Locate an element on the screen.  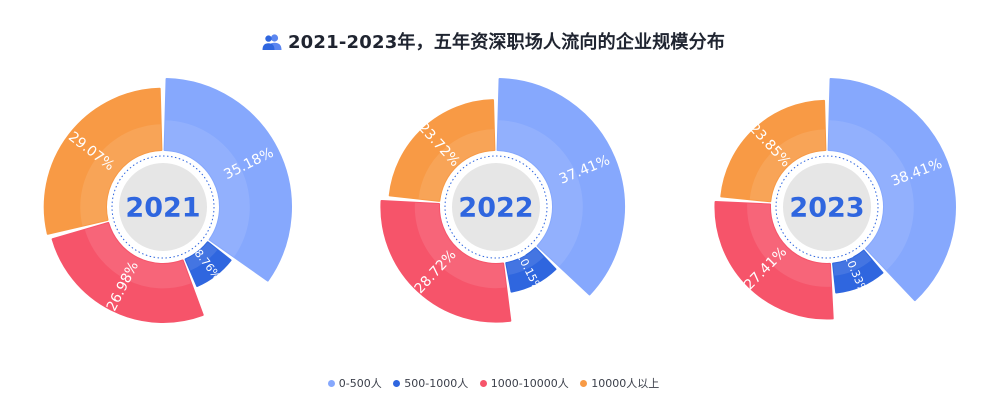
slice-2023-500-1000人 is located at coordinates (858, 271).